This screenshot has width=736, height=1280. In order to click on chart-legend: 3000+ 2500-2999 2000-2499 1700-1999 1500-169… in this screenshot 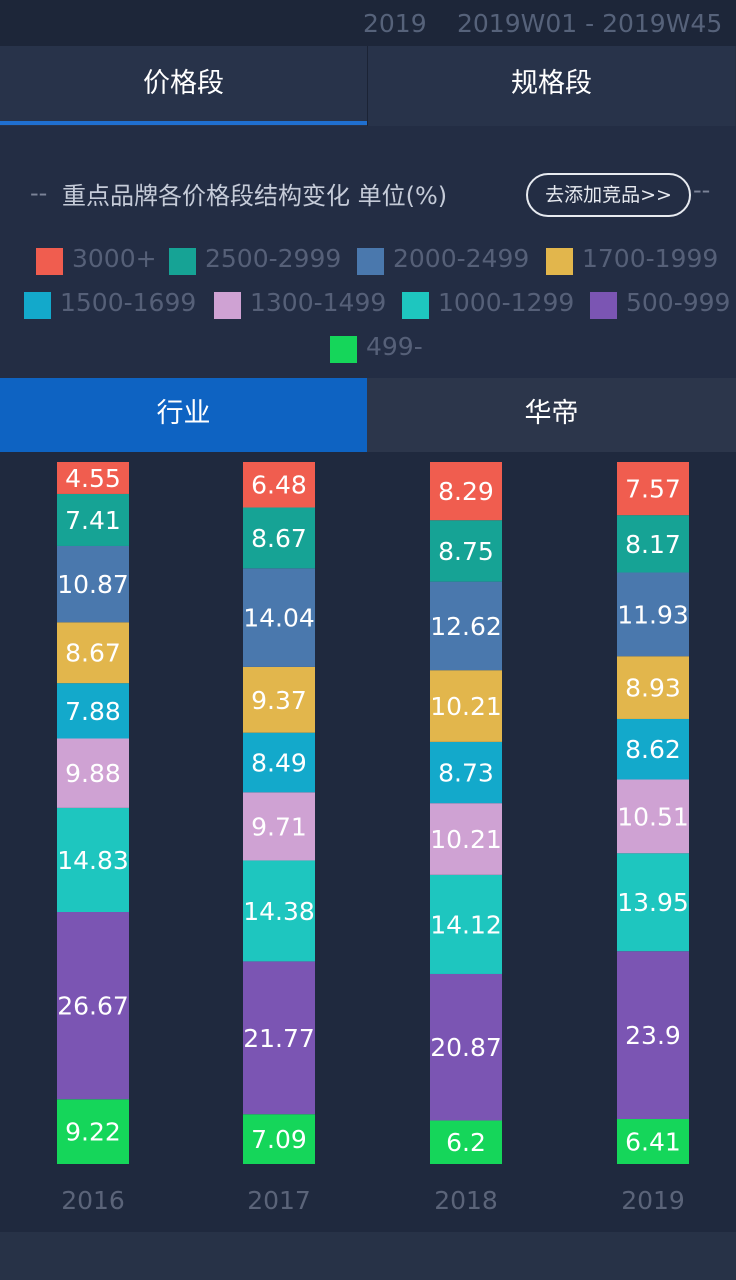, I will do `click(368, 314)`.